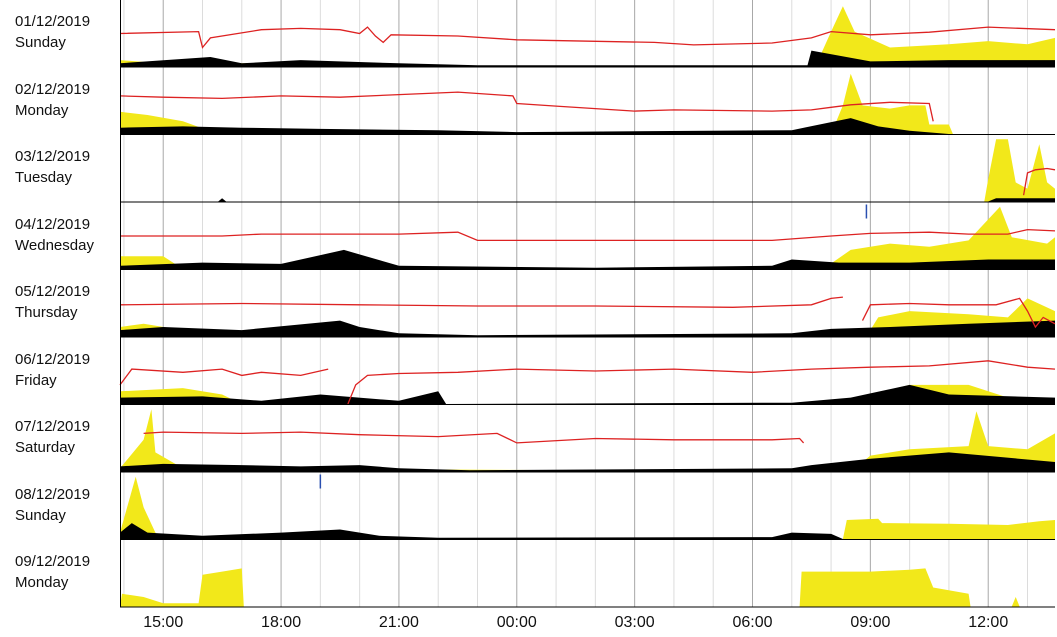  Describe the element at coordinates (988, 622) in the screenshot. I see `x-tick-label: 12:00` at that location.